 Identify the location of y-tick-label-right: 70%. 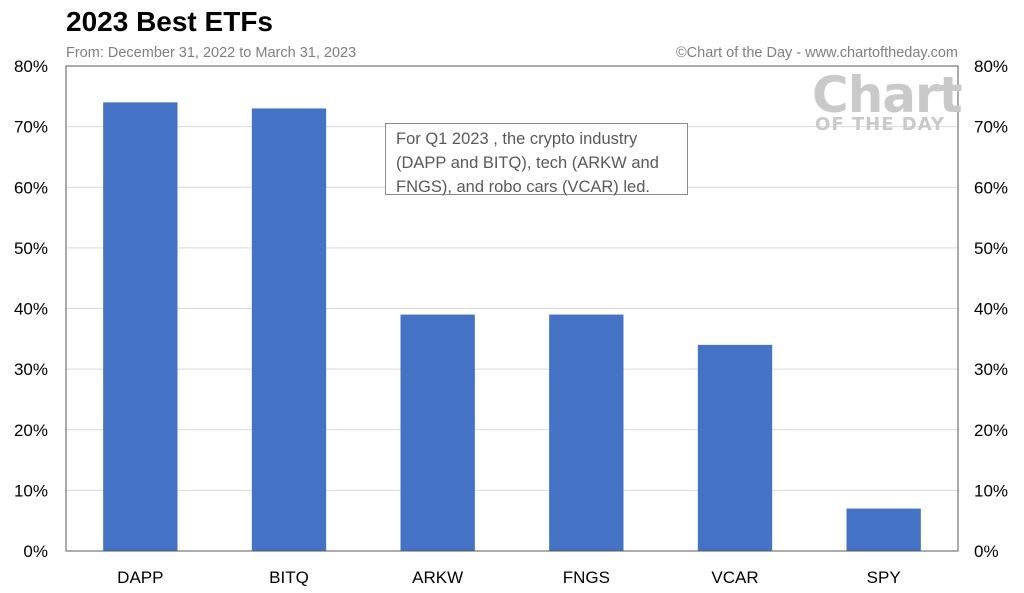
(991, 127).